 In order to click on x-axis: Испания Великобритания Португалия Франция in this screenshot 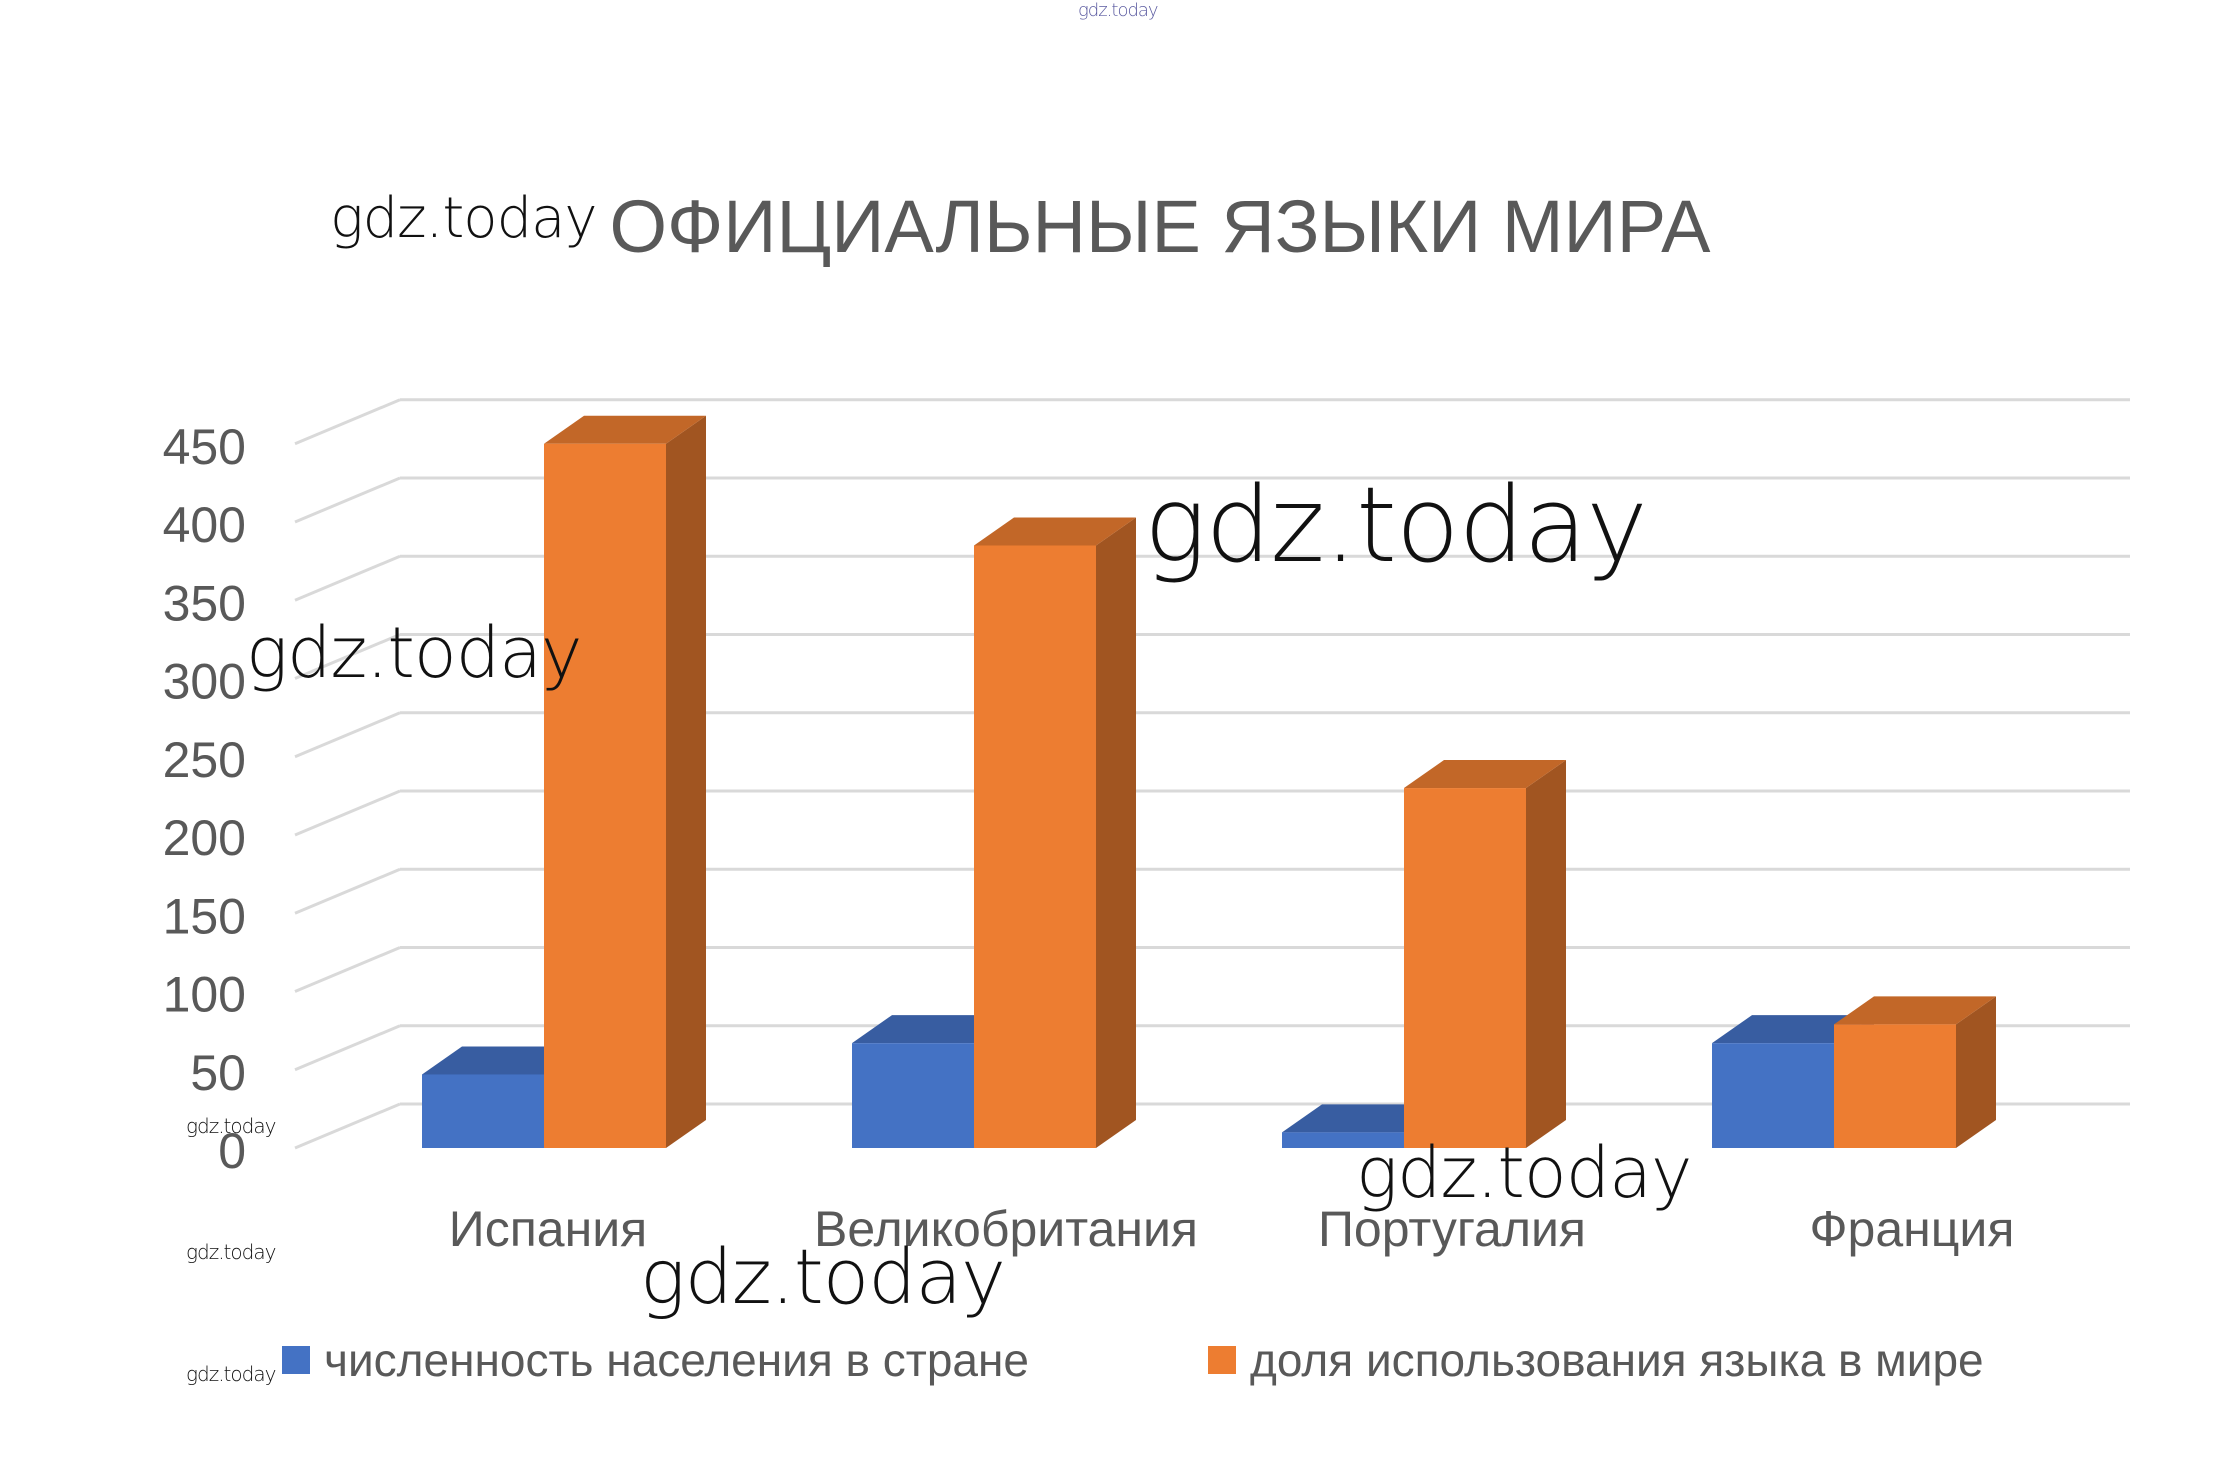, I will do `click(1232, 1229)`.